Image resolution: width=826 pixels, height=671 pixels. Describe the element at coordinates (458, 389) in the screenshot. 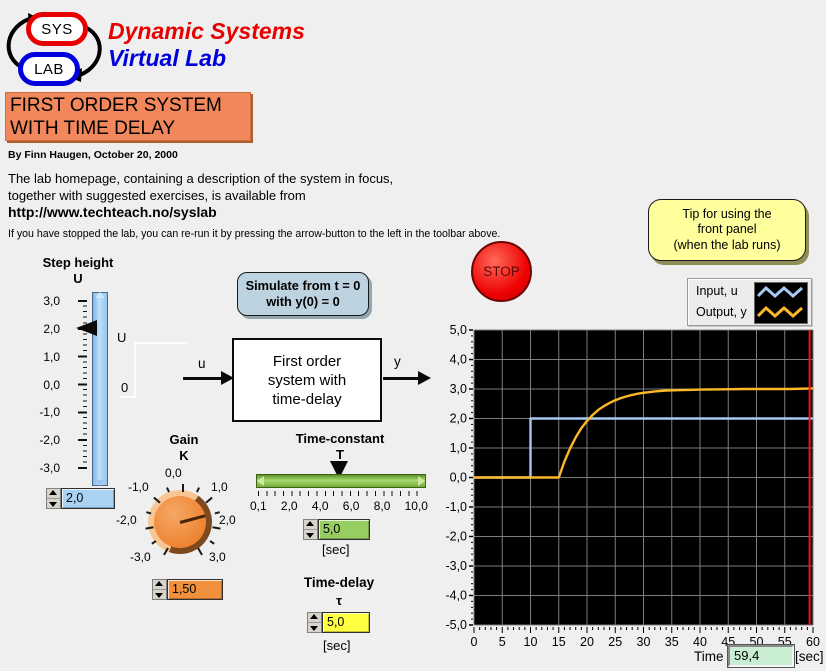

I see `y-tick-label: 3,0` at that location.